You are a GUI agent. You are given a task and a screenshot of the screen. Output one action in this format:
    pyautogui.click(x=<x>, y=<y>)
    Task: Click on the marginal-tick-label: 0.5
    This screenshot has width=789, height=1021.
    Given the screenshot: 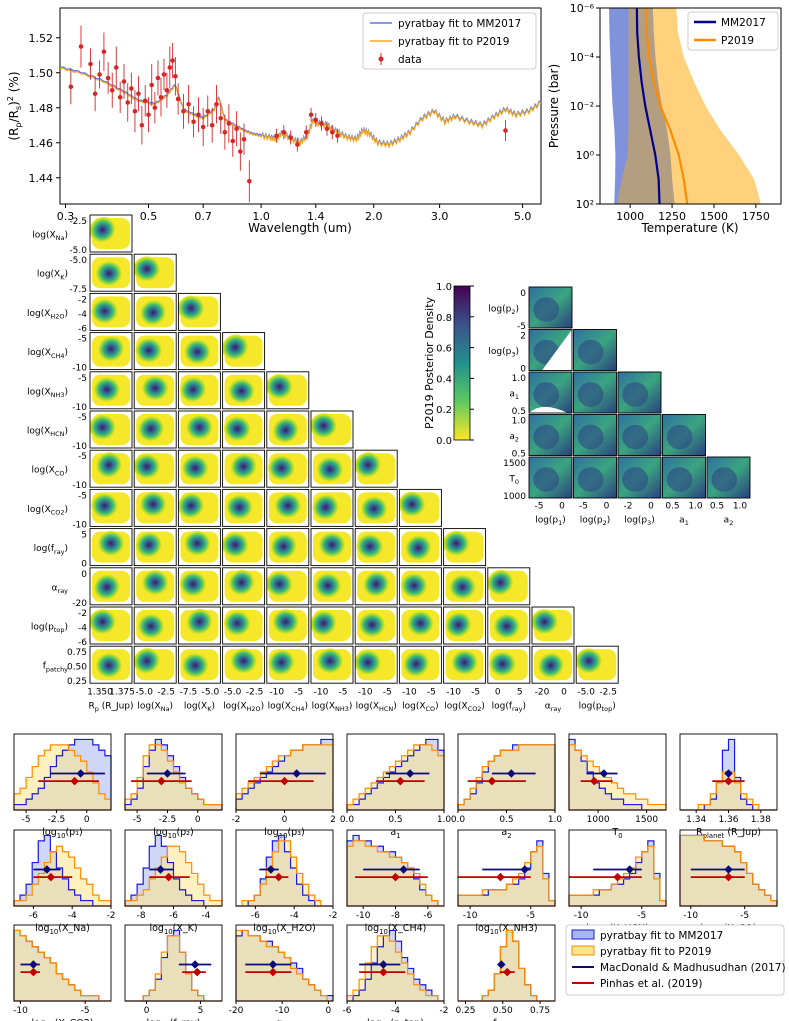 What is the action you would take?
    pyautogui.click(x=506, y=820)
    